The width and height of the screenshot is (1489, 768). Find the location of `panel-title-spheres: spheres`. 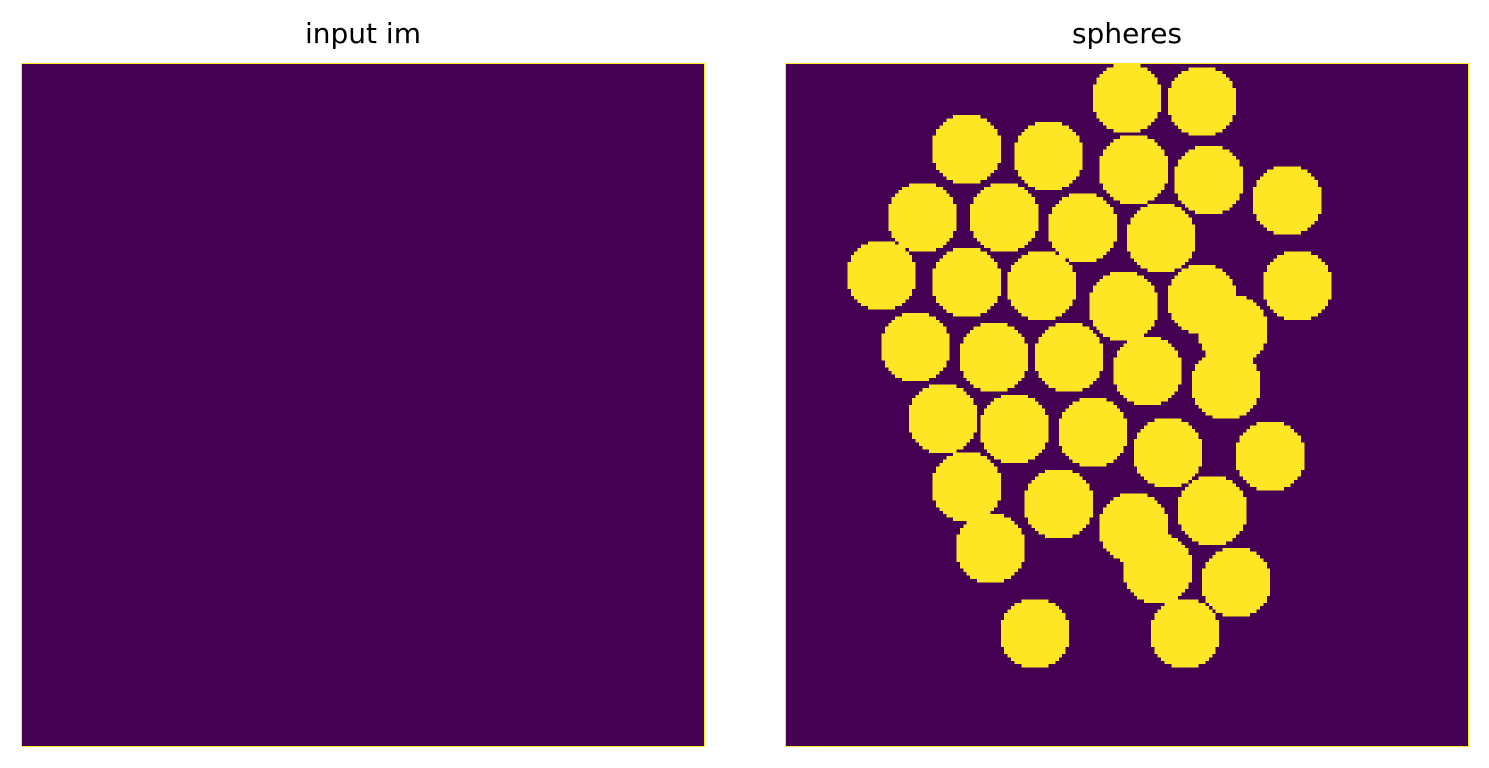

panel-title-spheres: spheres is located at coordinates (1127, 33).